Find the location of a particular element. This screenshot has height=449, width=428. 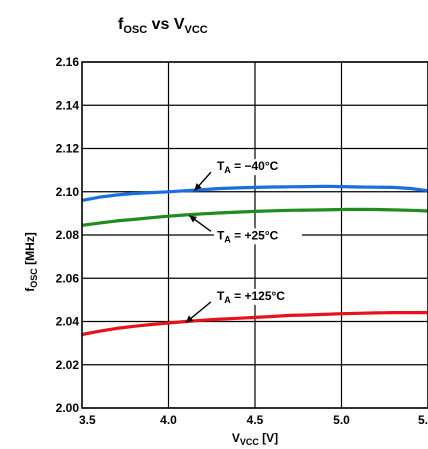

ylabel-rest: [MHz] is located at coordinates (30, 250).